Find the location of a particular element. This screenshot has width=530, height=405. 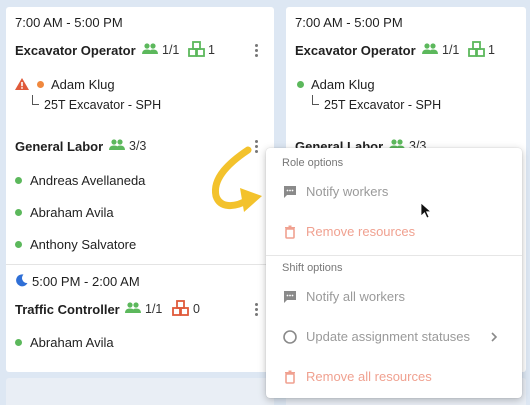

remove-all-resources-item: Remove all resources is located at coordinates (394, 377).